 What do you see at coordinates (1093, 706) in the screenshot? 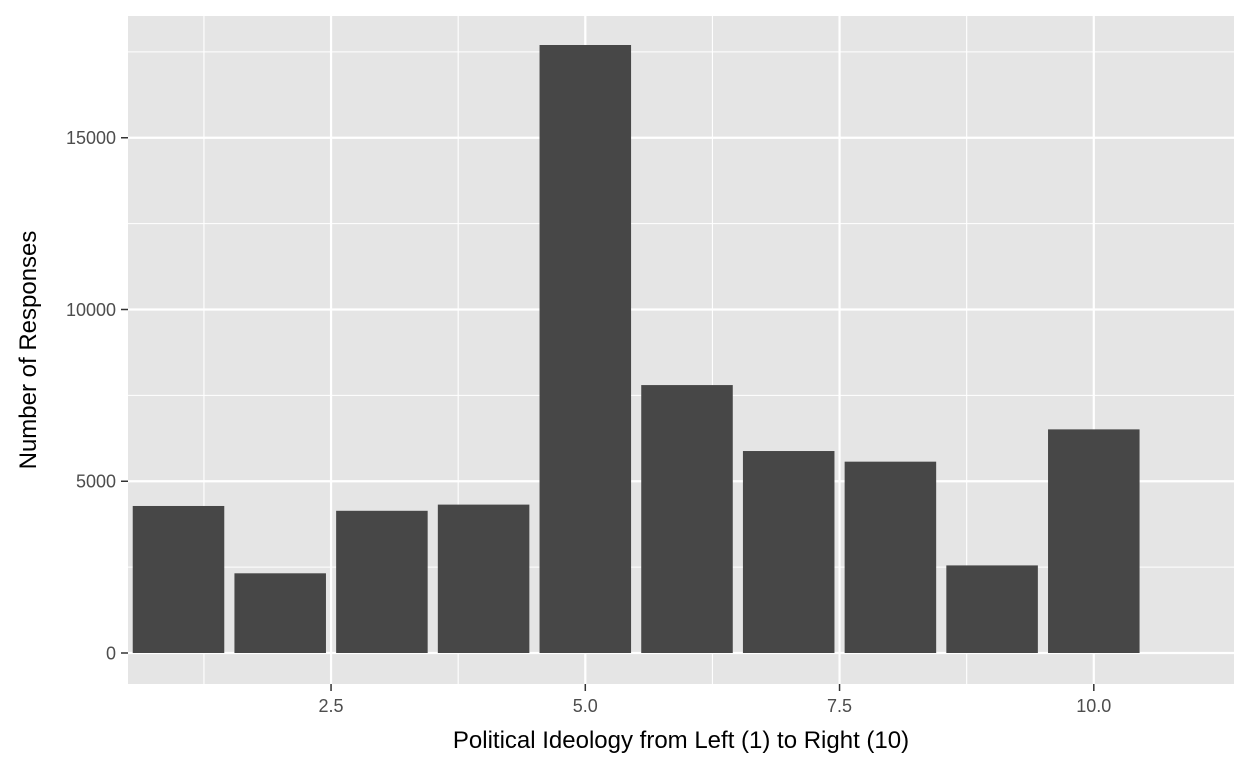
I see `x-tick-label: 10.0` at bounding box center [1093, 706].